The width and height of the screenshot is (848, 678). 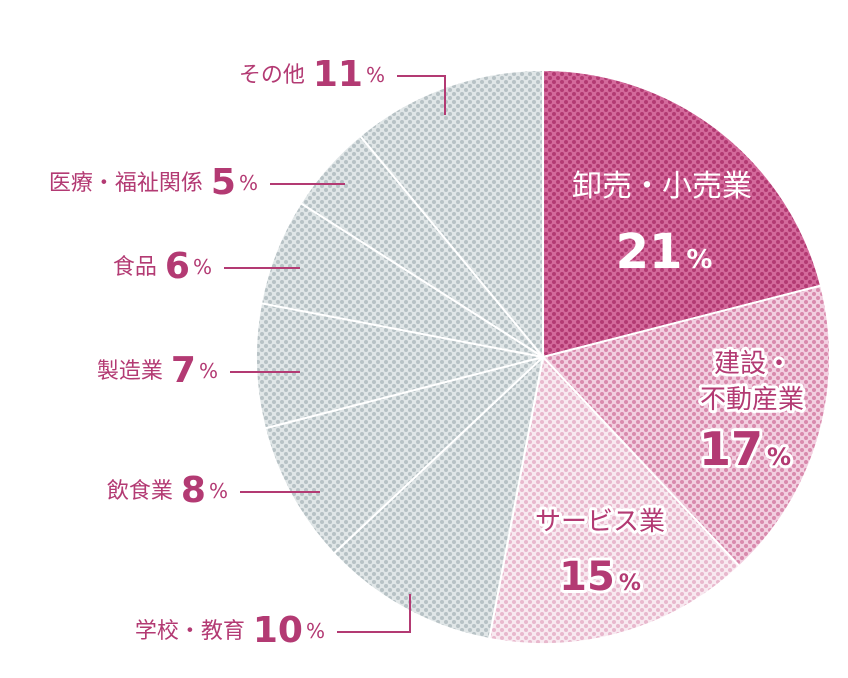 What do you see at coordinates (177, 266) in the screenshot?
I see `category-percent: 6` at bounding box center [177, 266].